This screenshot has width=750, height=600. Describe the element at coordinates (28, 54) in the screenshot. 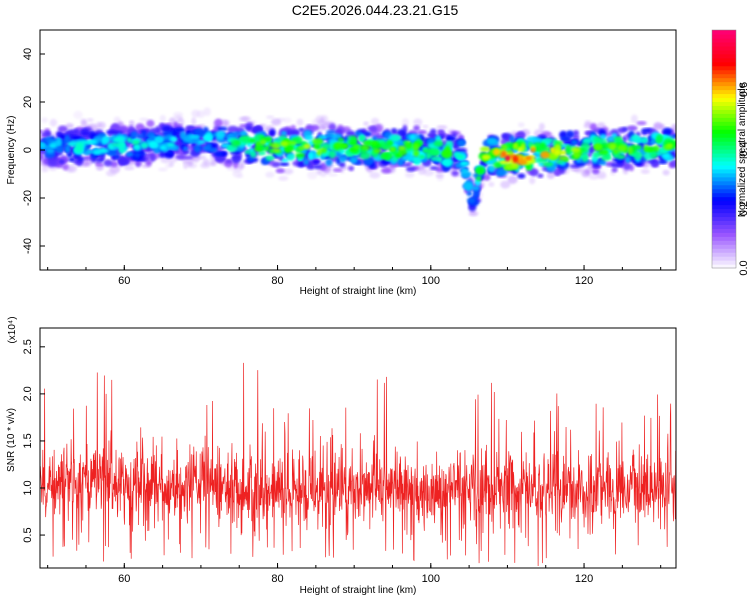

I see `heatmap-ytick-label: 40` at that location.